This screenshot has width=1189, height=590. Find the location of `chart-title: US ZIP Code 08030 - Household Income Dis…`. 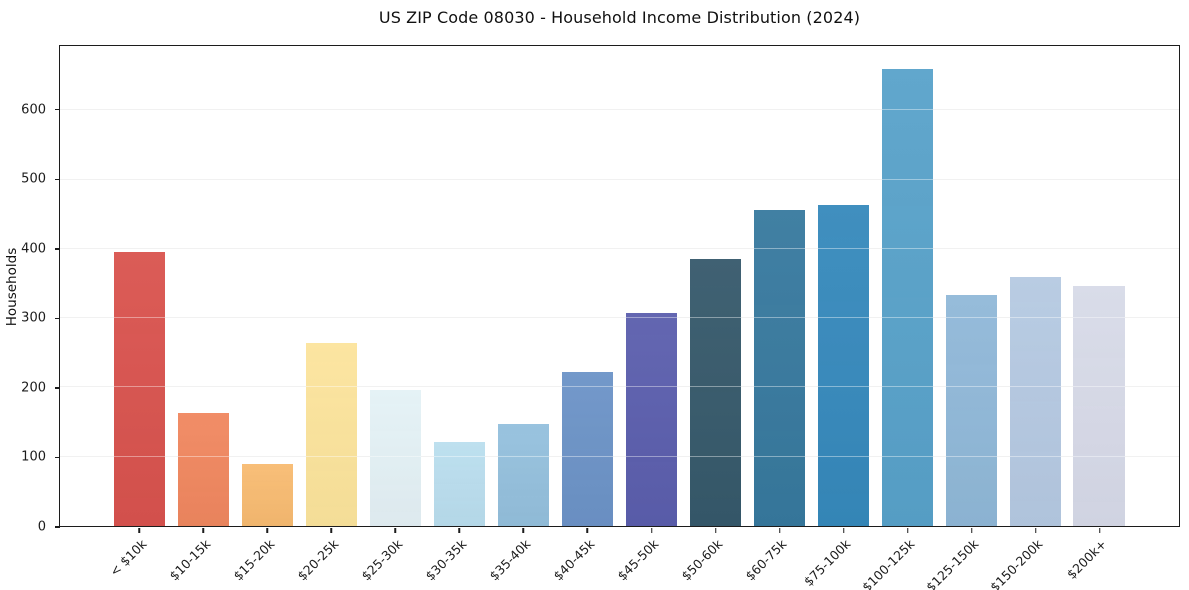

chart-title: US ZIP Code 08030 - Household Income Dis… is located at coordinates (619, 17).